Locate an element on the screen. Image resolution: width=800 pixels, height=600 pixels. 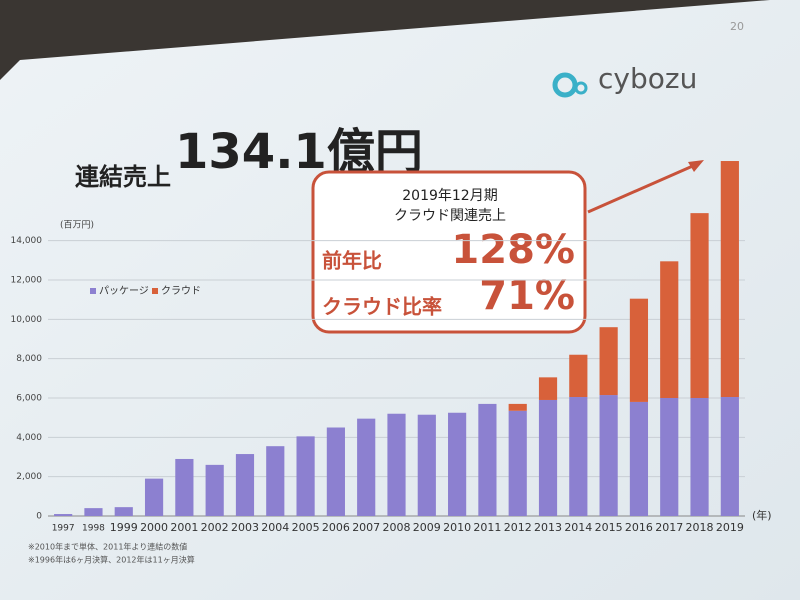
logo: cybozu is located at coordinates (647, 78).